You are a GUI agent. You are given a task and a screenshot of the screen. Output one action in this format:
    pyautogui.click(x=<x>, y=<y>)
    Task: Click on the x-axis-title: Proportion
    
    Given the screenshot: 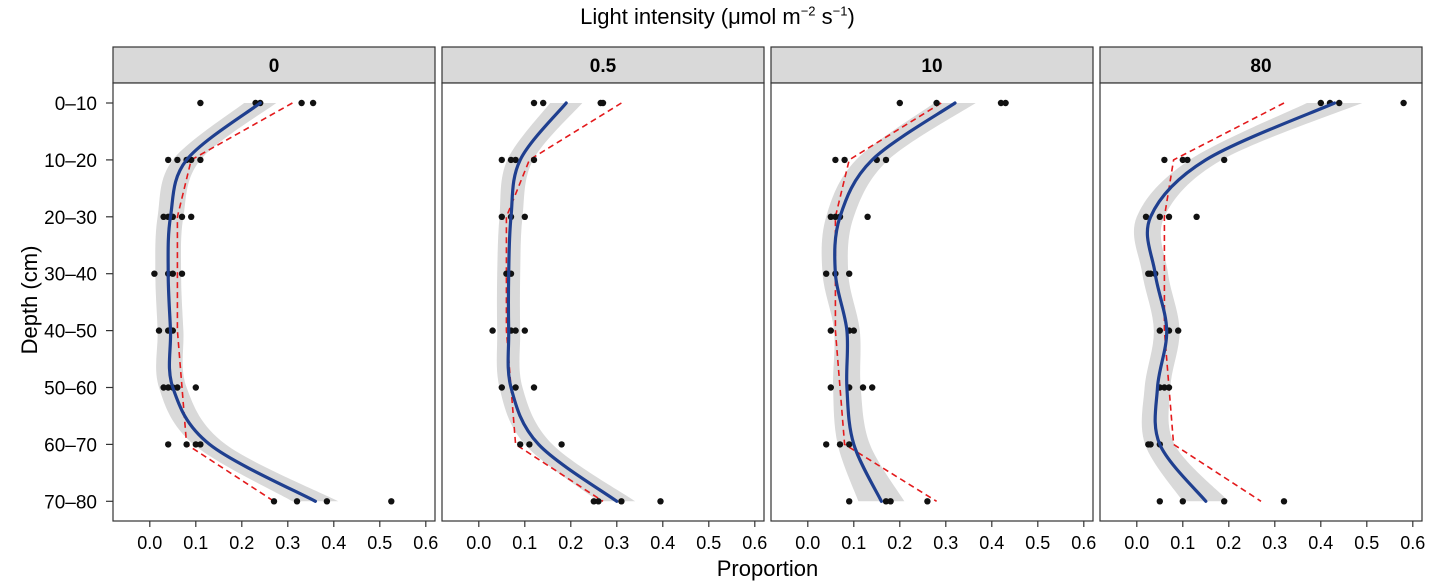 What is the action you would take?
    pyautogui.click(x=767, y=568)
    